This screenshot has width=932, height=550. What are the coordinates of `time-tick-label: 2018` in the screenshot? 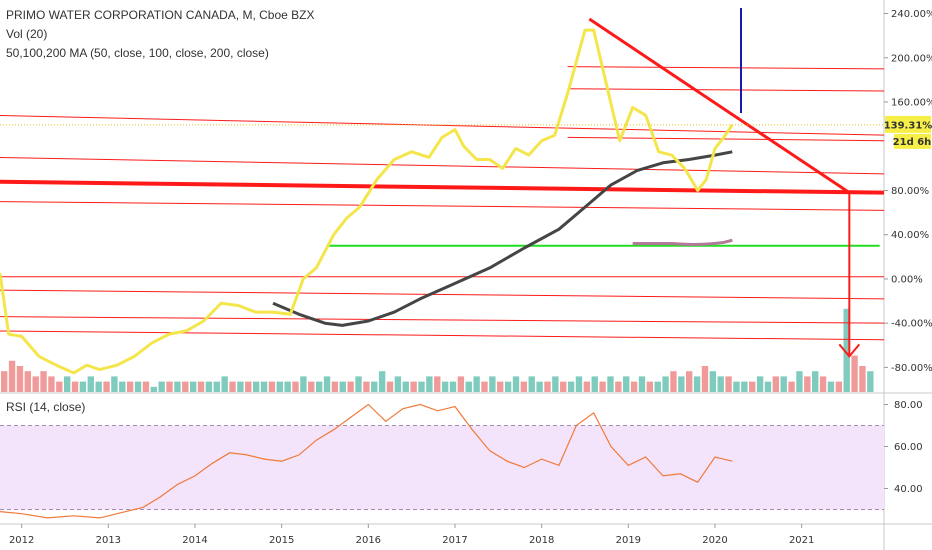 It's located at (541, 540).